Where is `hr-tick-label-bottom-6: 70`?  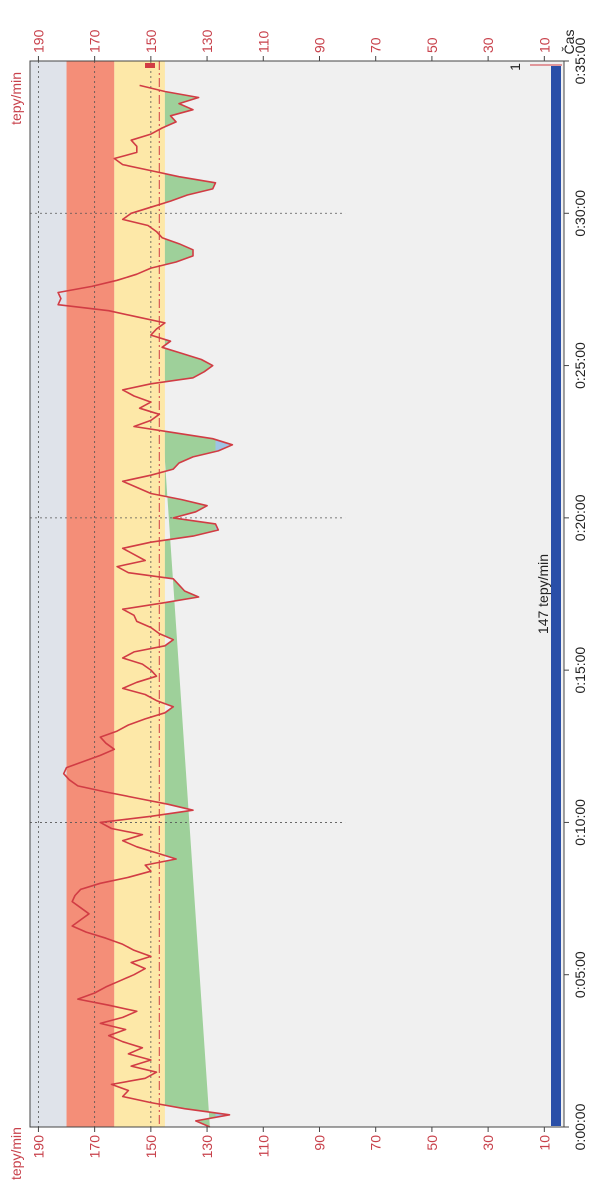 hr-tick-label-bottom-6: 70 is located at coordinates (376, 1143).